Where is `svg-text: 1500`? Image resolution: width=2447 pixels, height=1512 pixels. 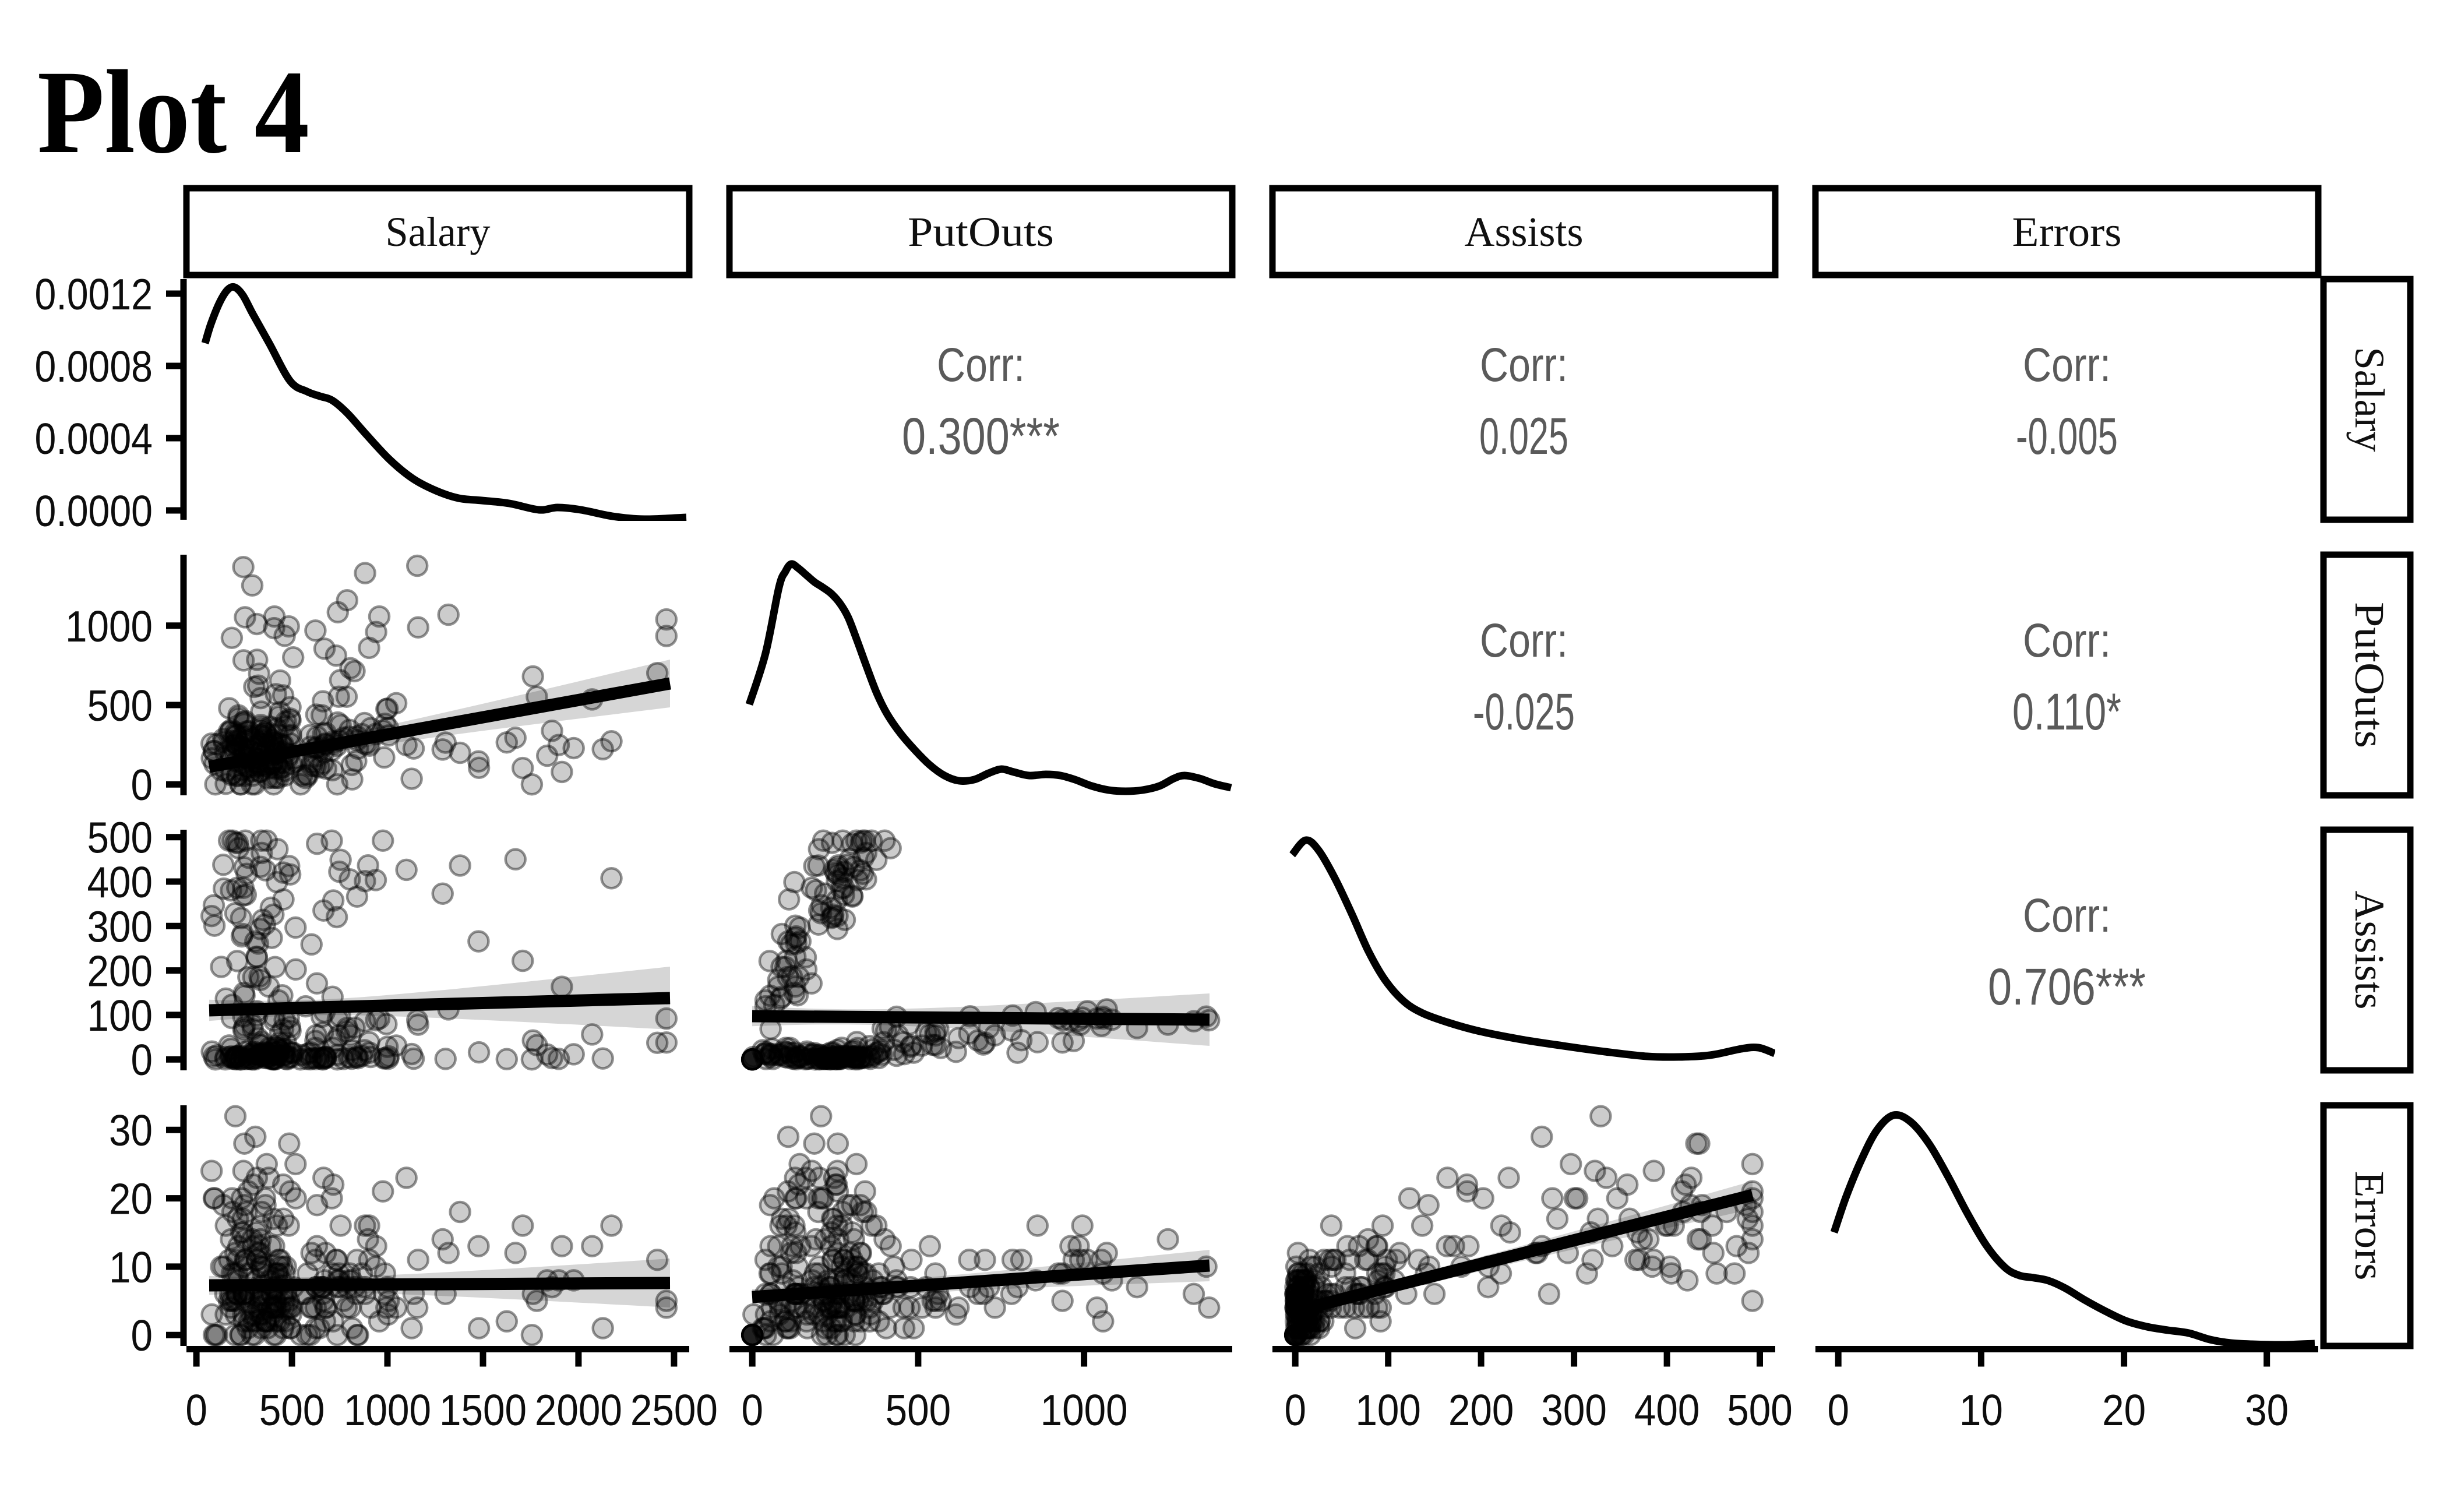
svg-text: 1500 is located at coordinates (483, 1410).